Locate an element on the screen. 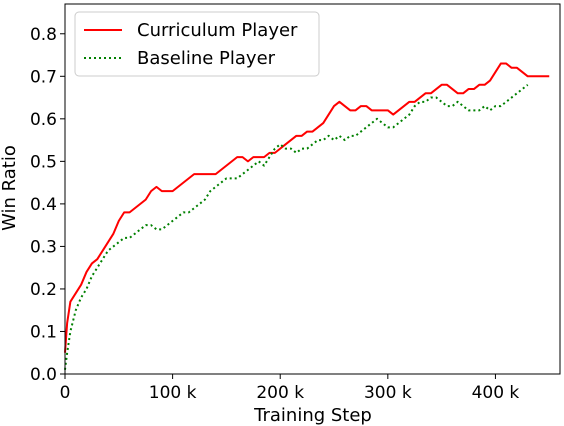  legend-label-2: Baseline Player is located at coordinates (206, 58).